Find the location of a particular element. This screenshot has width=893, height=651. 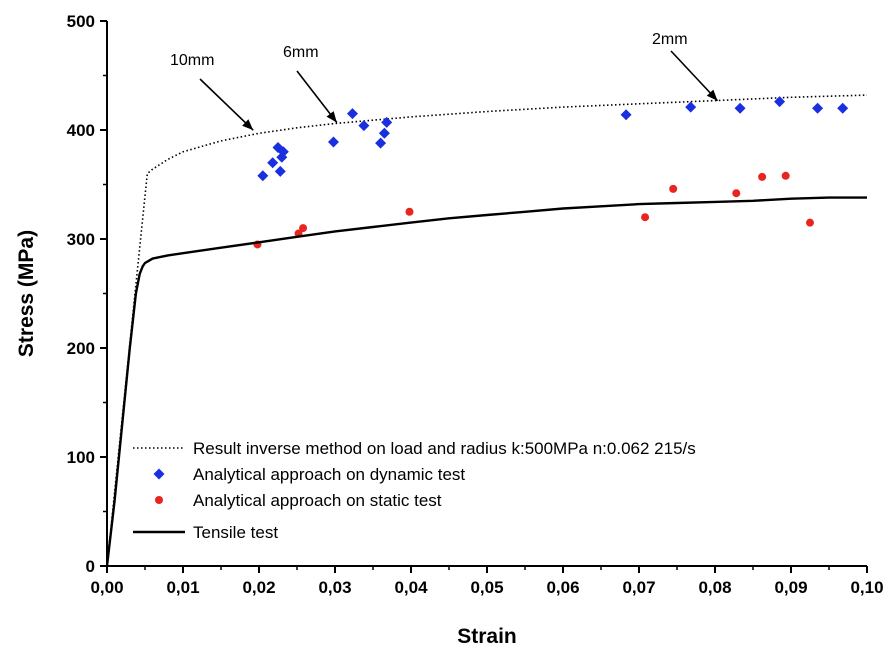

annotation-10mm: 10mm is located at coordinates (212, 91).